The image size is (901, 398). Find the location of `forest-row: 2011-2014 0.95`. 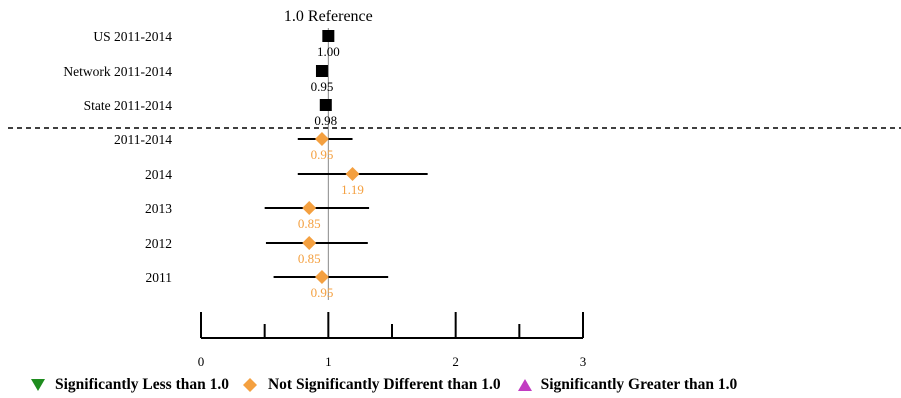

forest-row: 2011-2014 0.95 is located at coordinates (233, 147).